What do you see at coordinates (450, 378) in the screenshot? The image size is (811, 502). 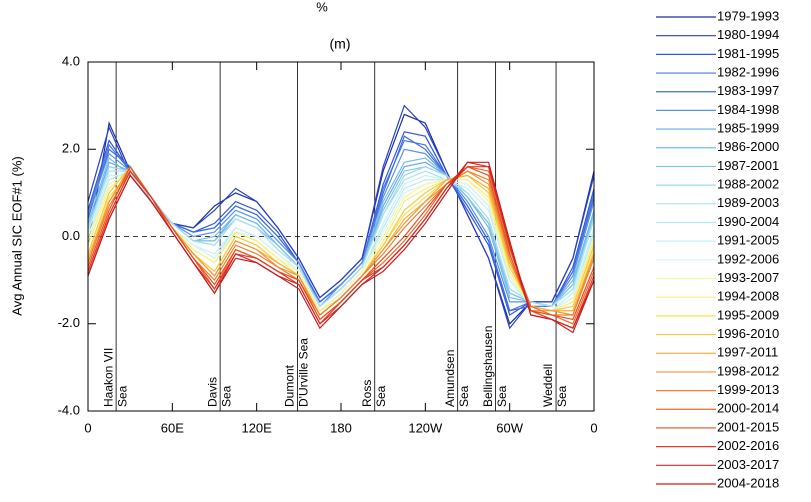 I see `region-label: Amundsen` at bounding box center [450, 378].